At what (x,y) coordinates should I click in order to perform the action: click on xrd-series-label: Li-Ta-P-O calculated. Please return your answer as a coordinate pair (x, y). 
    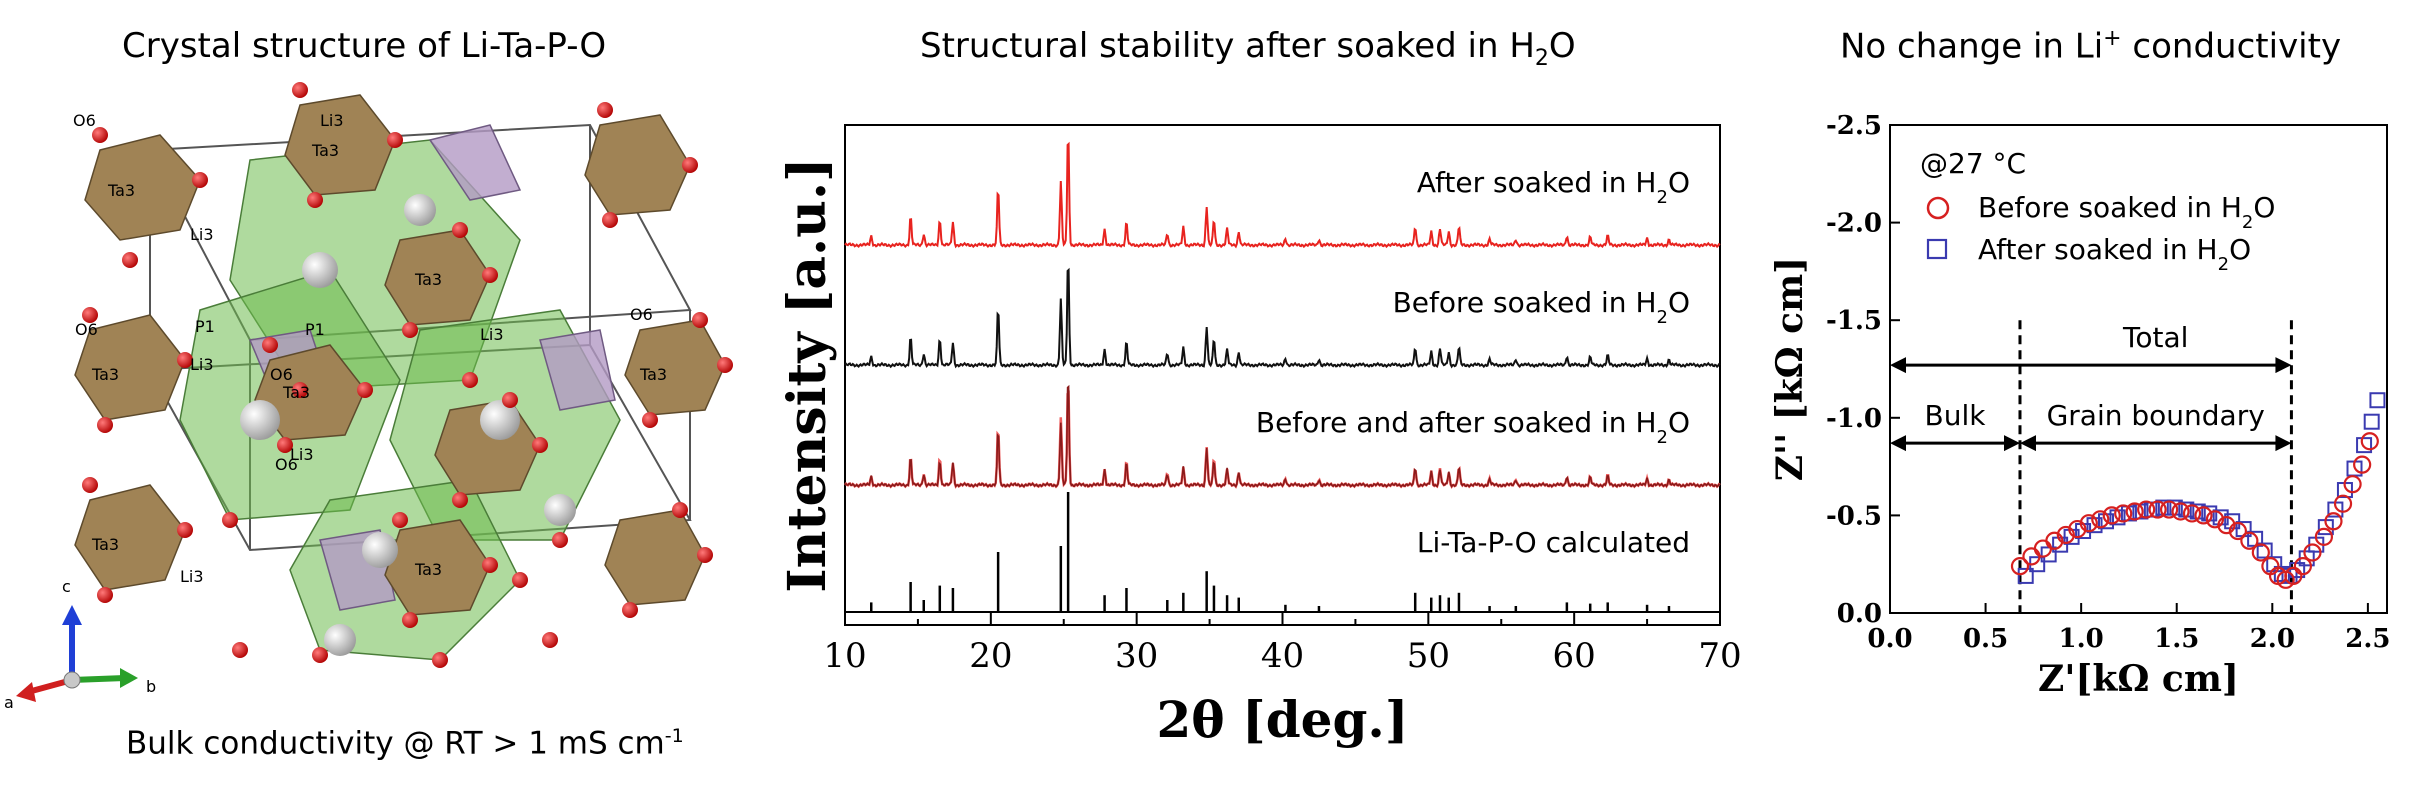
    Looking at the image, I should click on (1553, 542).